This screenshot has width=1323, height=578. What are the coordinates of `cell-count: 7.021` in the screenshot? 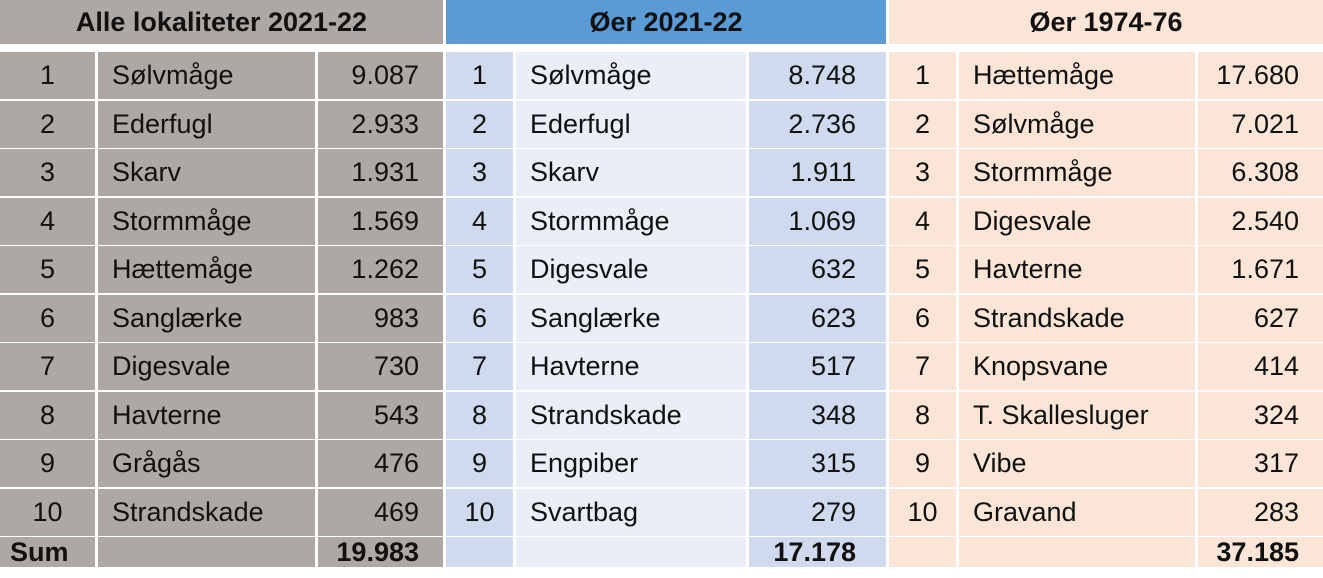 It's located at (1260, 124).